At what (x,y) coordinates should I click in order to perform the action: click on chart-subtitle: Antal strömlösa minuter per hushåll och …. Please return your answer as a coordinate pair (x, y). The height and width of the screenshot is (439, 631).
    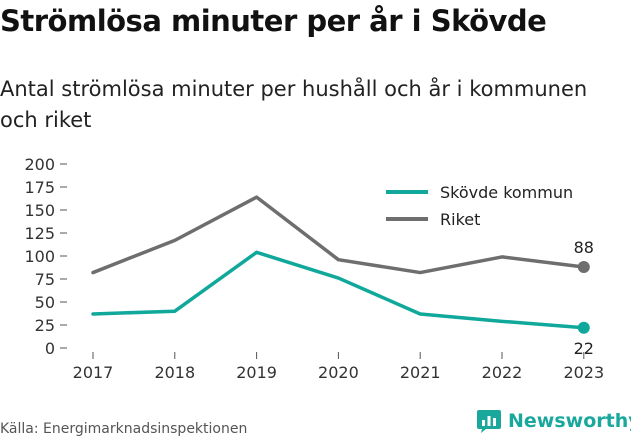
    Looking at the image, I should click on (294, 104).